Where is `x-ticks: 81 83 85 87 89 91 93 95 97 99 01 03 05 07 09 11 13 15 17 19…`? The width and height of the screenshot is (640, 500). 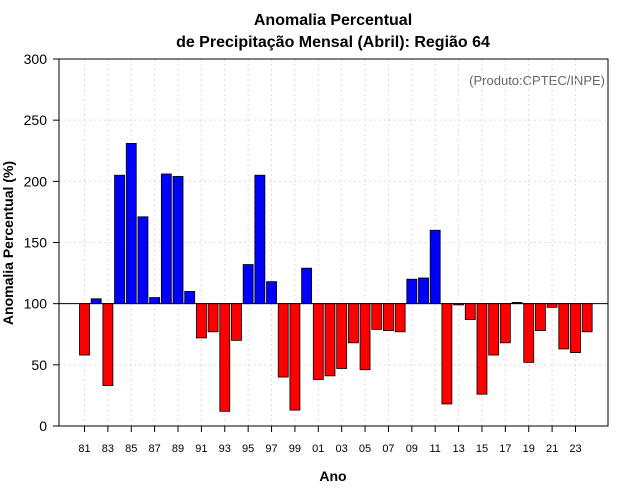
x-ticks: 81 83 85 87 89 91 93 95 97 99 01 03 05 07 09 11 13 15 17 19… is located at coordinates (330, 440).